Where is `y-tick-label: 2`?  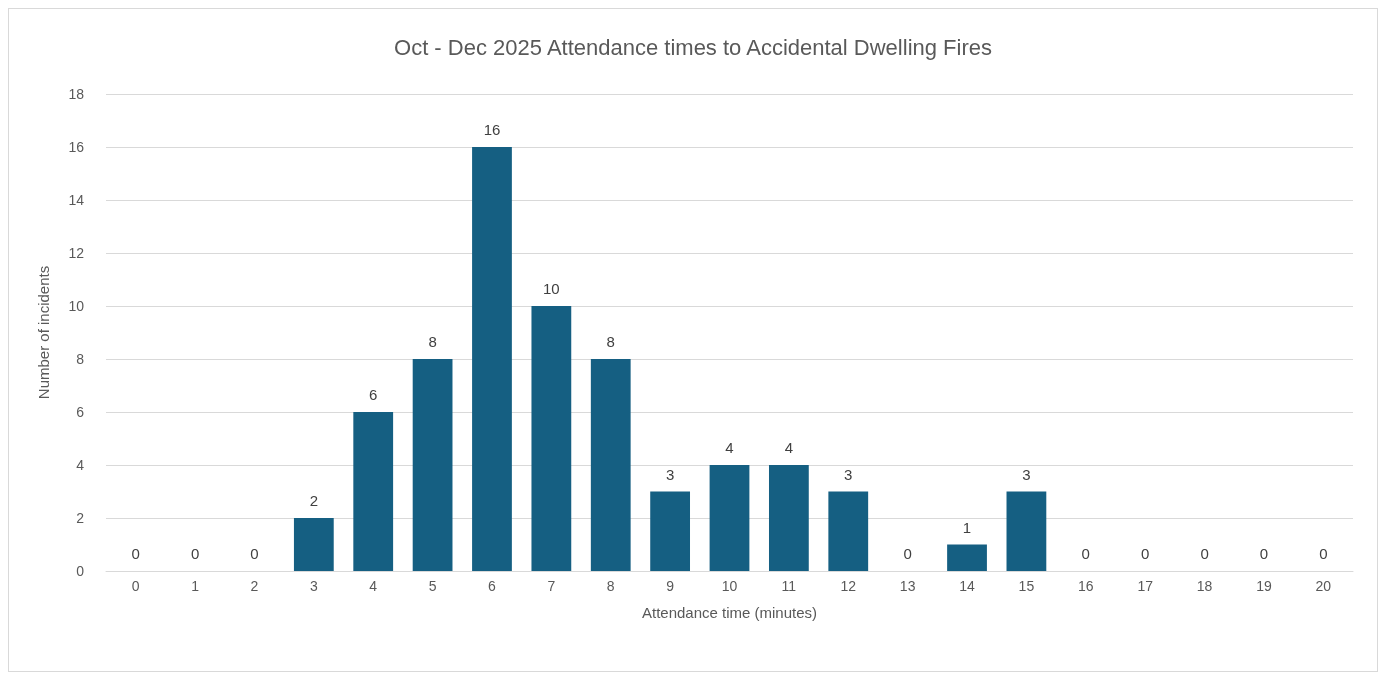 y-tick-label: 2 is located at coordinates (80, 518).